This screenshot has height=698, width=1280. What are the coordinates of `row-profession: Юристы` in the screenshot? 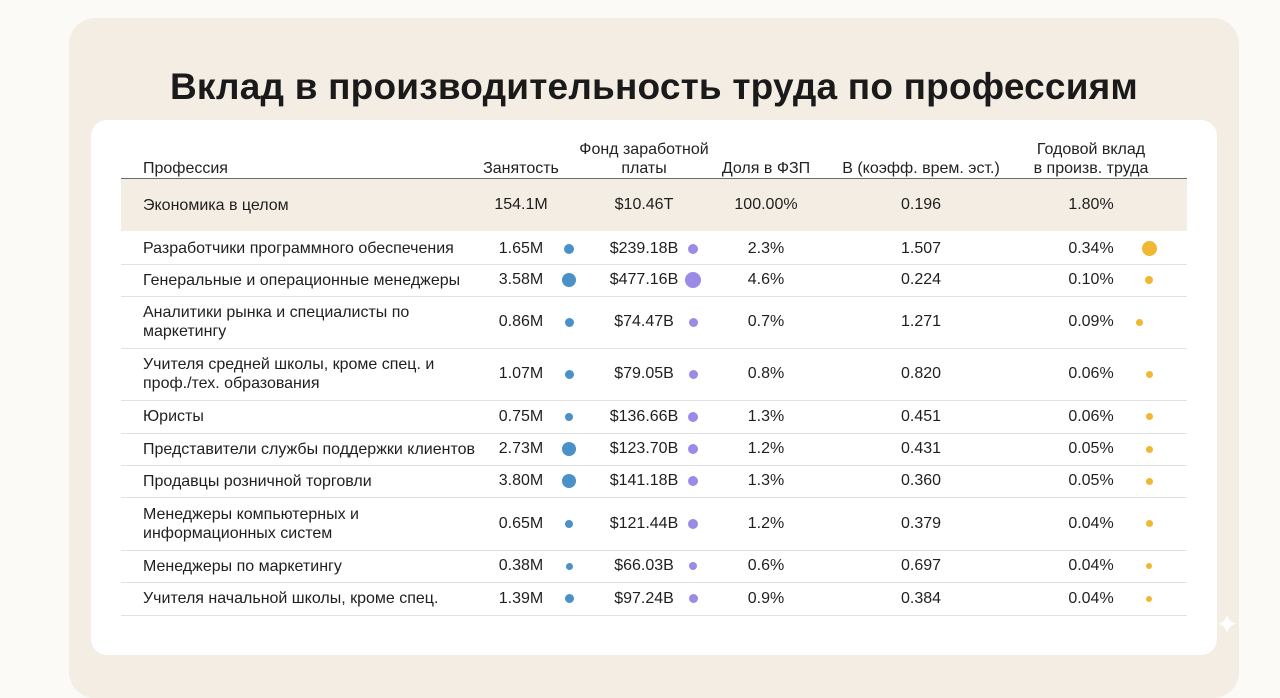 It's located at (318, 416).